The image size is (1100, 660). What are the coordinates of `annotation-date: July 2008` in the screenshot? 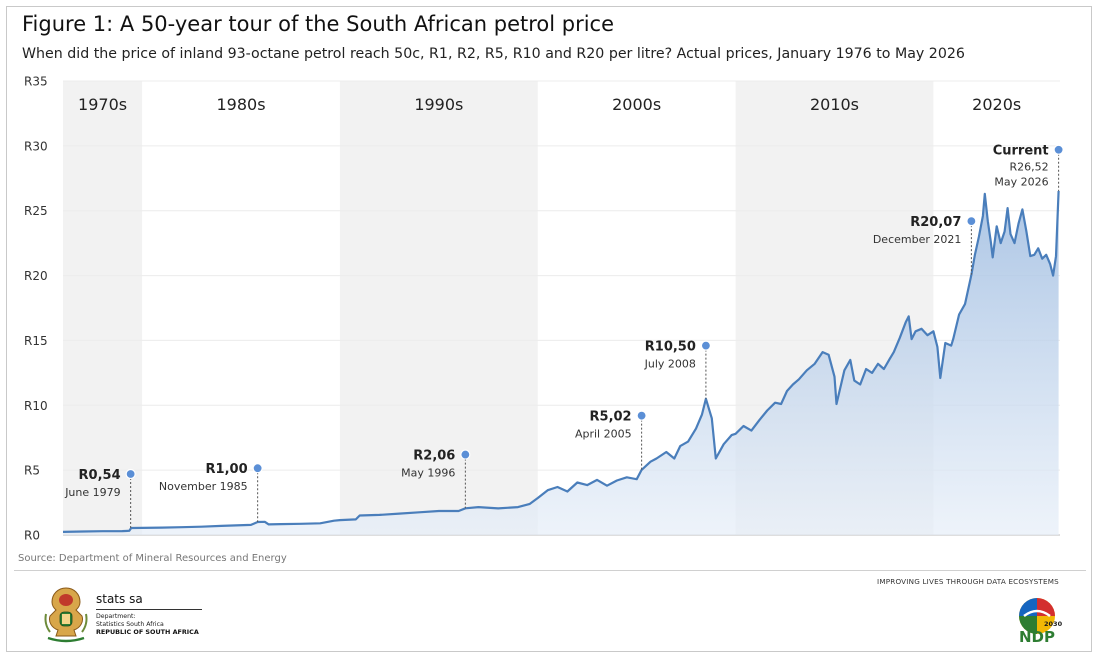 It's located at (670, 364).